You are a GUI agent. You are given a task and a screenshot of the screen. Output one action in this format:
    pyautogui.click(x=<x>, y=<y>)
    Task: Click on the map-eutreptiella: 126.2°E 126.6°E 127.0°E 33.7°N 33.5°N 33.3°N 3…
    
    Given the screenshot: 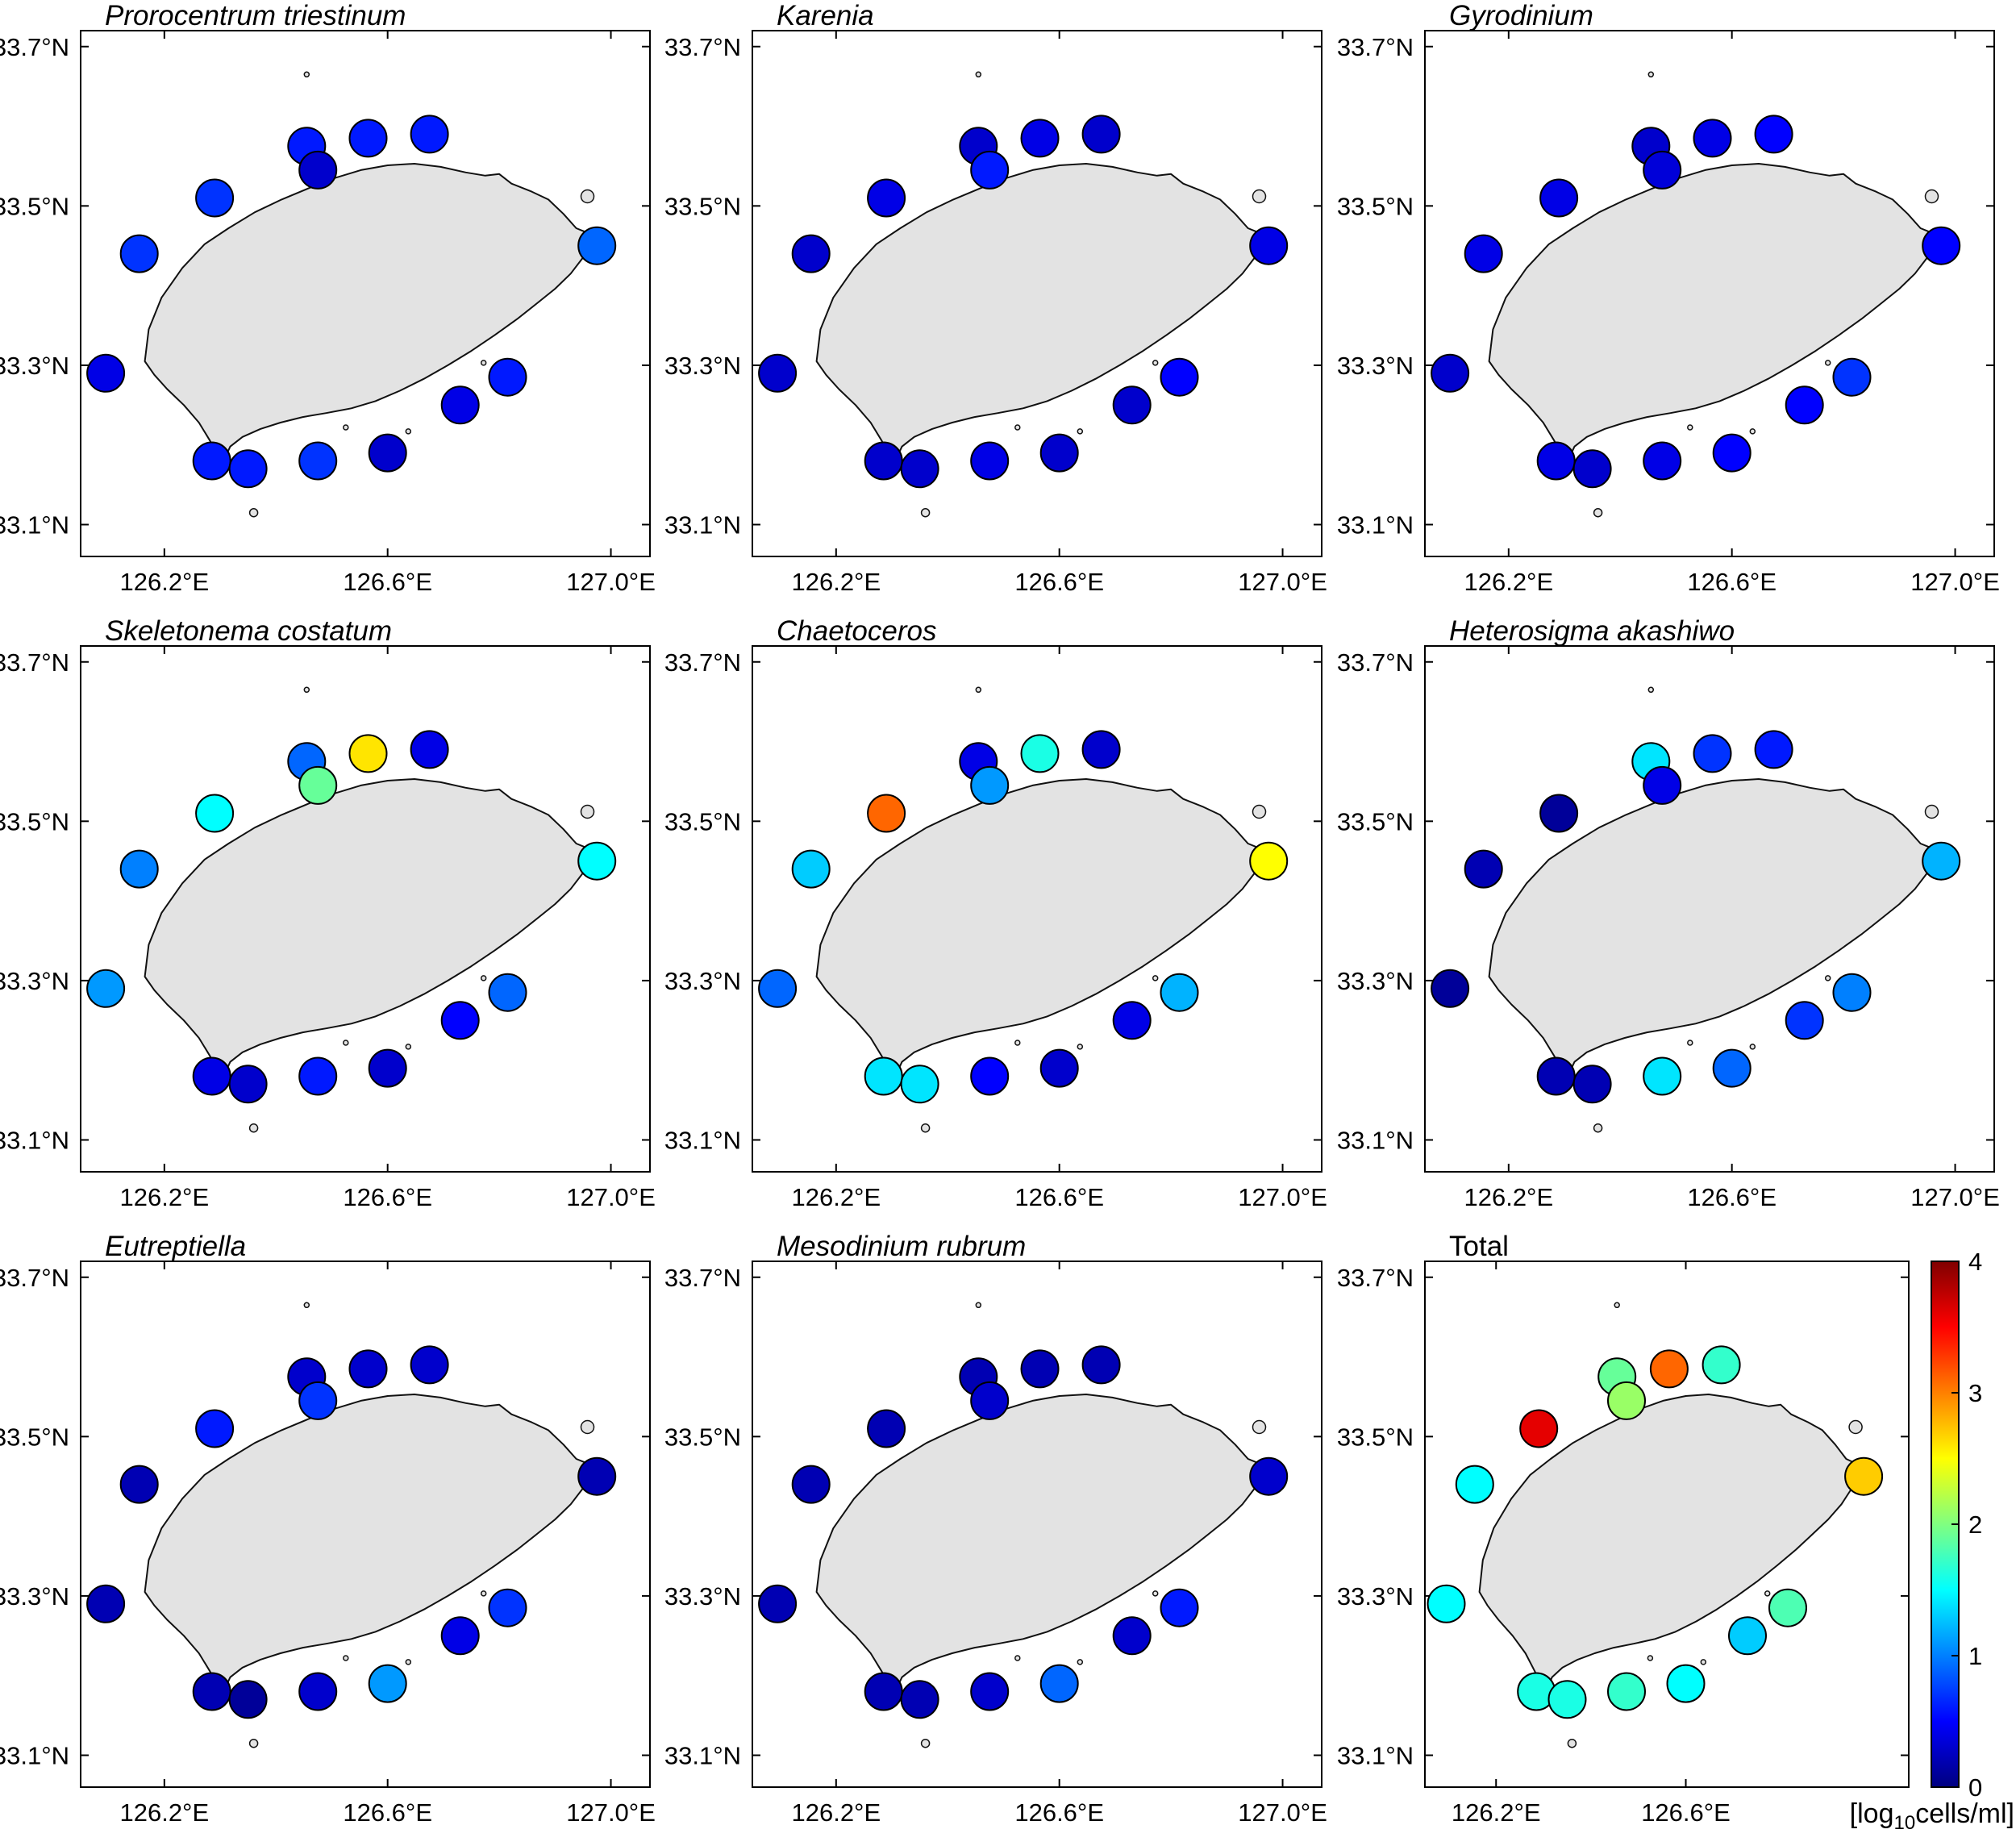 What is the action you would take?
    pyautogui.click(x=328, y=1544)
    